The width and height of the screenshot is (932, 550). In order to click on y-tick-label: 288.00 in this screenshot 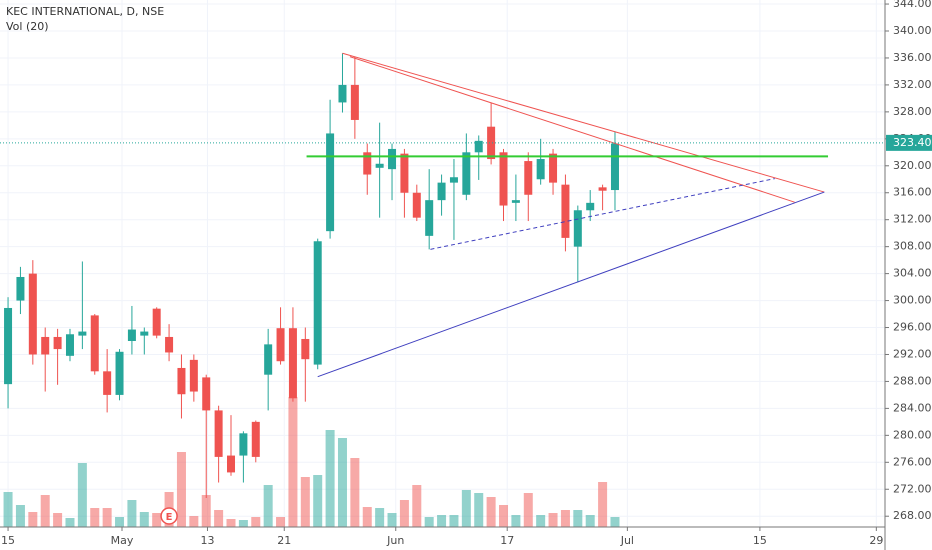, I will do `click(912, 380)`.